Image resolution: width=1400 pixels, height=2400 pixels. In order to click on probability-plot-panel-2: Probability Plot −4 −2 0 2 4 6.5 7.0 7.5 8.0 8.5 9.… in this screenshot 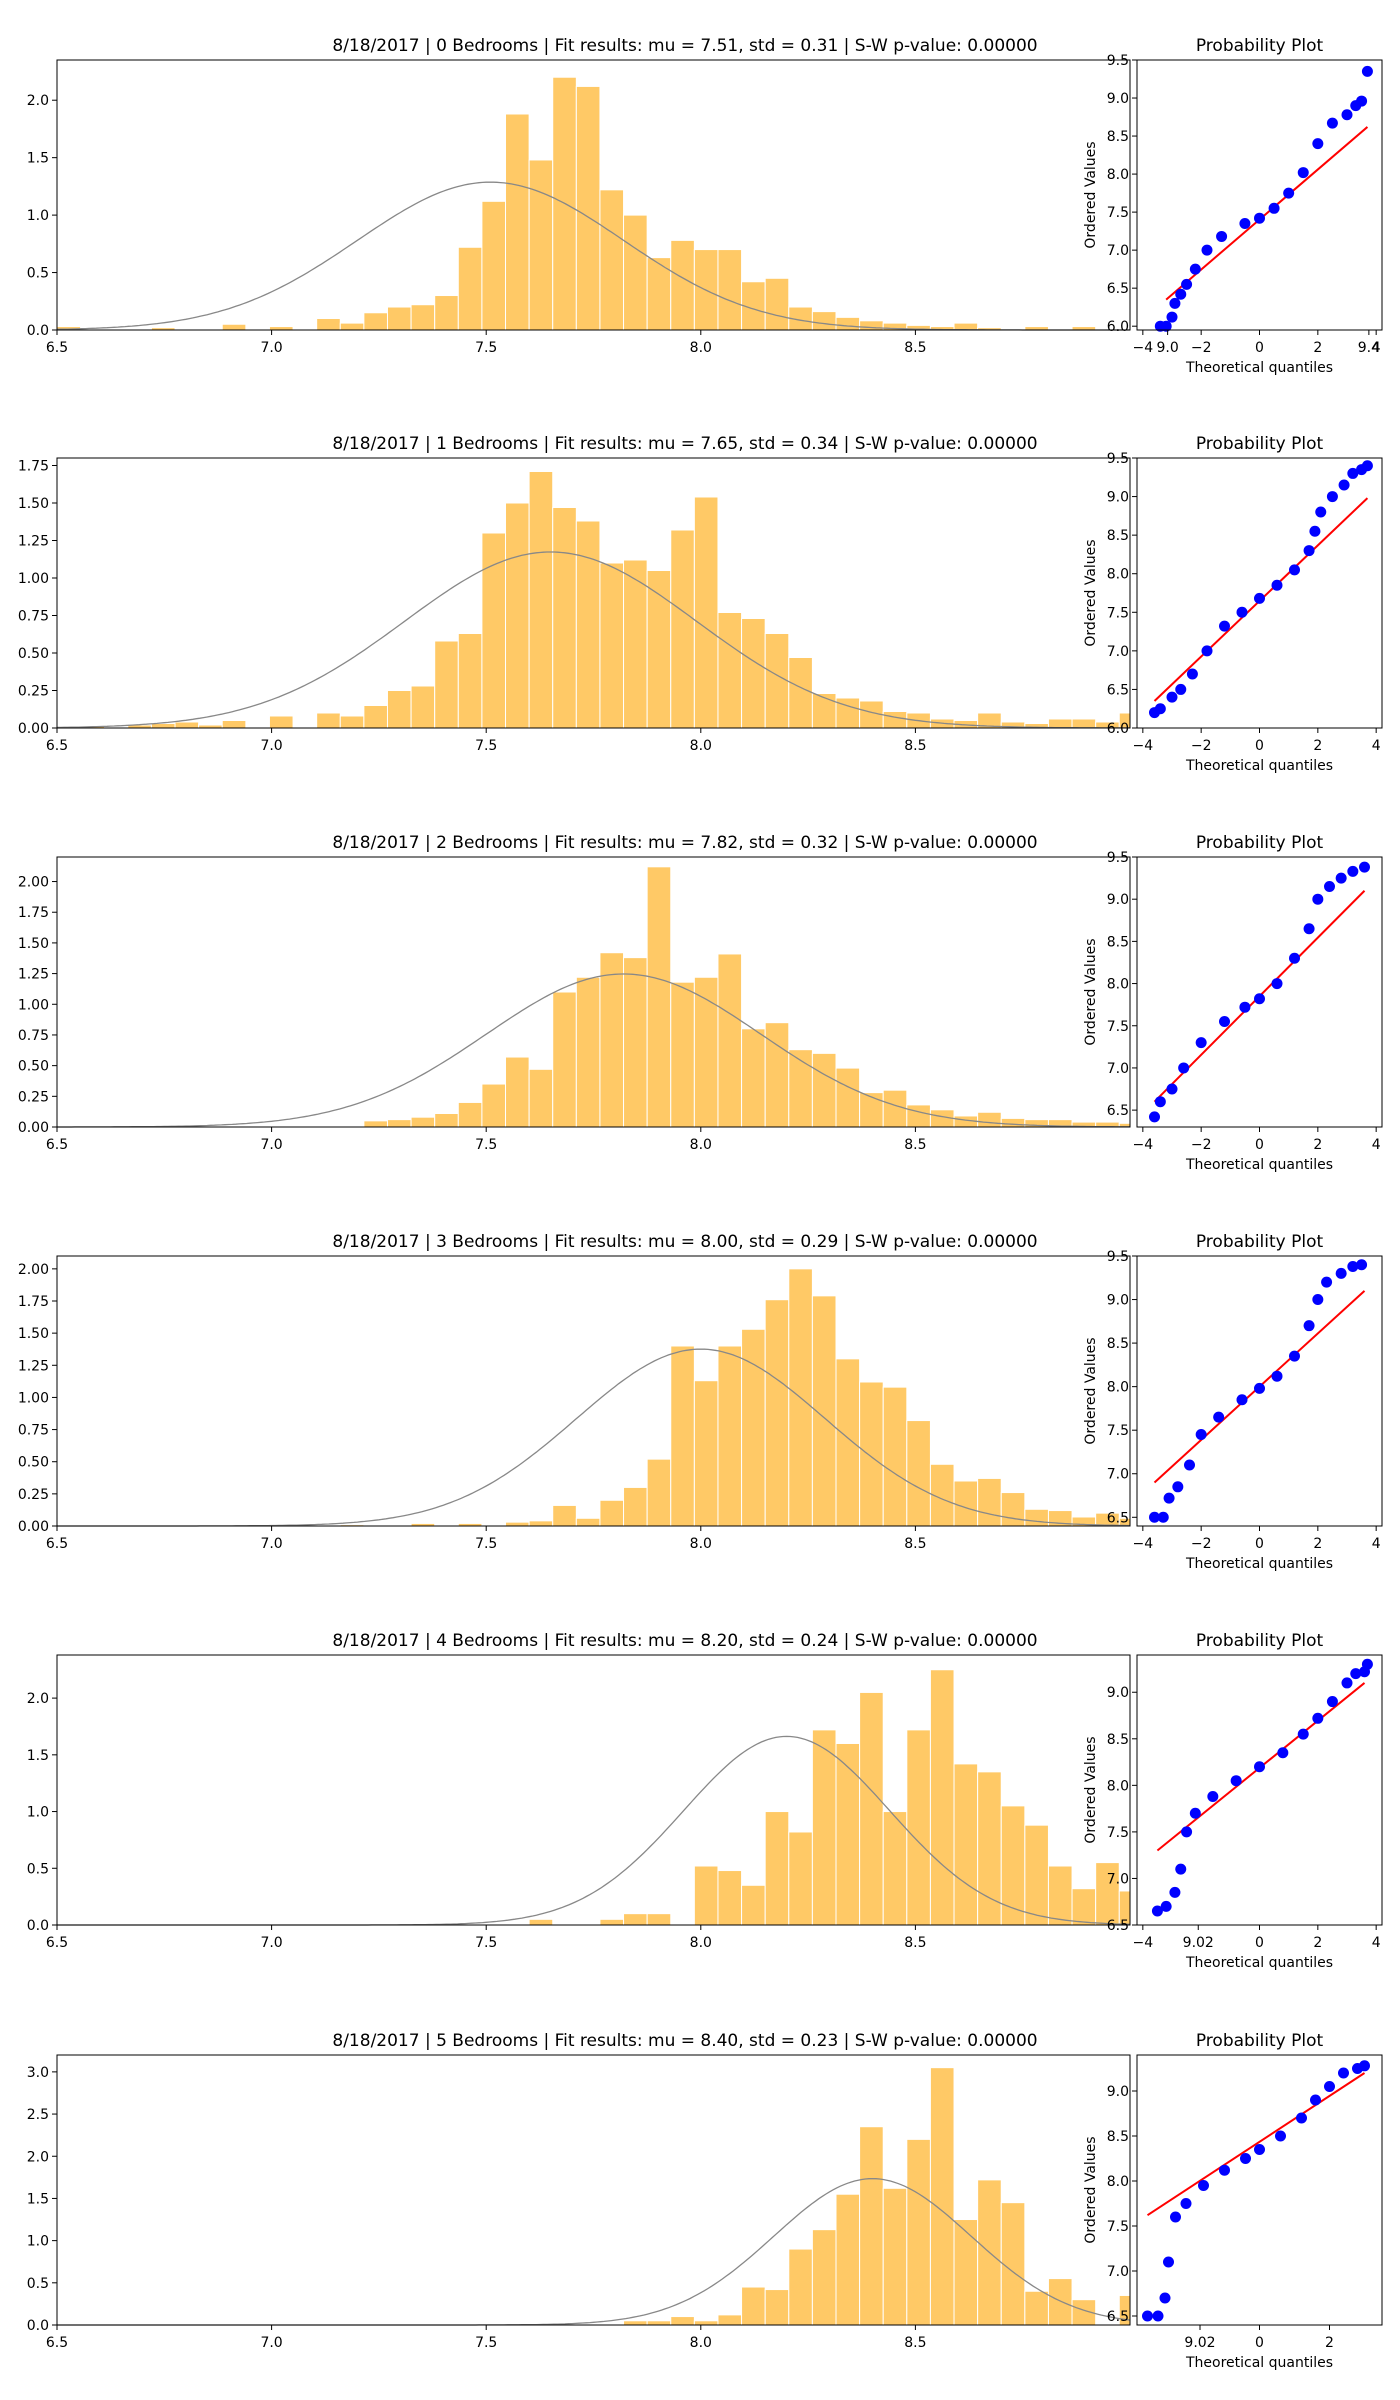, I will do `click(1233, 1003)`.